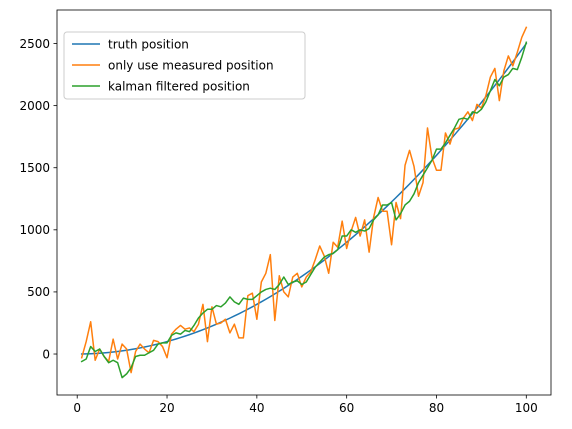 The width and height of the screenshot is (572, 429). Describe the element at coordinates (34, 44) in the screenshot. I see `y-tick-label: 2500` at that location.